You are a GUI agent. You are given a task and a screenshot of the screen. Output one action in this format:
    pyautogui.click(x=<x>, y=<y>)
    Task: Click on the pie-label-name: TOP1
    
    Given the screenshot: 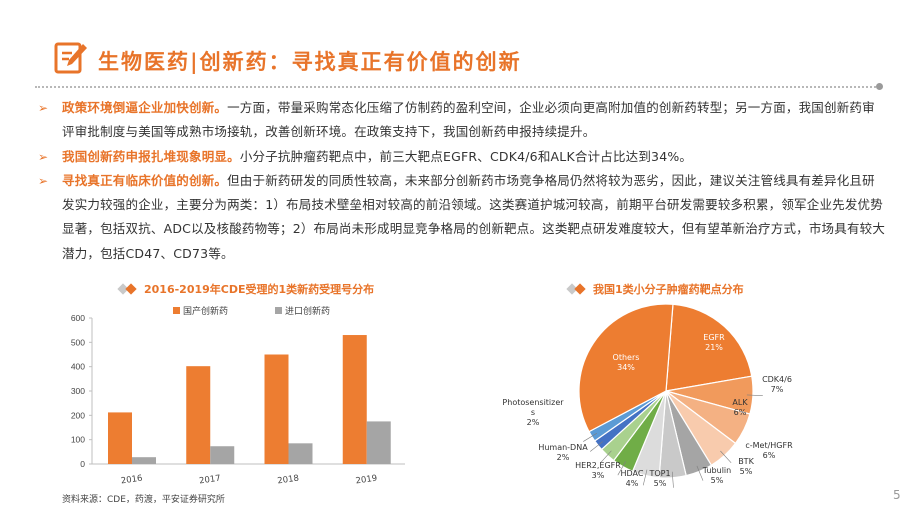 What is the action you would take?
    pyautogui.click(x=659, y=473)
    